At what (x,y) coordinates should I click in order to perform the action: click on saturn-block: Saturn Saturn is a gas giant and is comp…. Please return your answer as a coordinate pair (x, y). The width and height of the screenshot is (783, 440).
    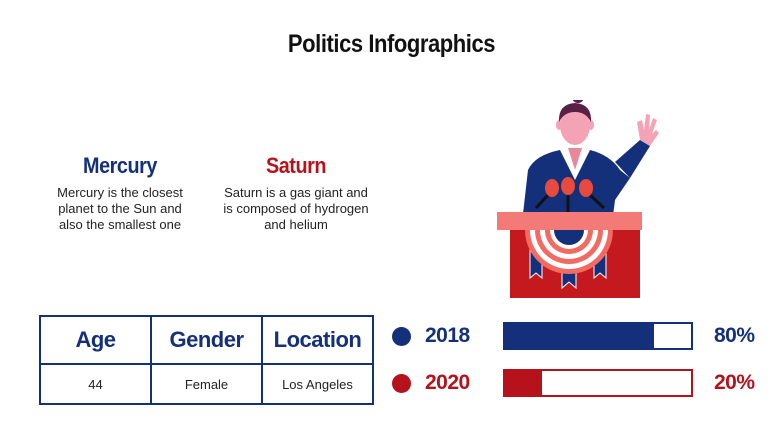
    Looking at the image, I should click on (296, 193).